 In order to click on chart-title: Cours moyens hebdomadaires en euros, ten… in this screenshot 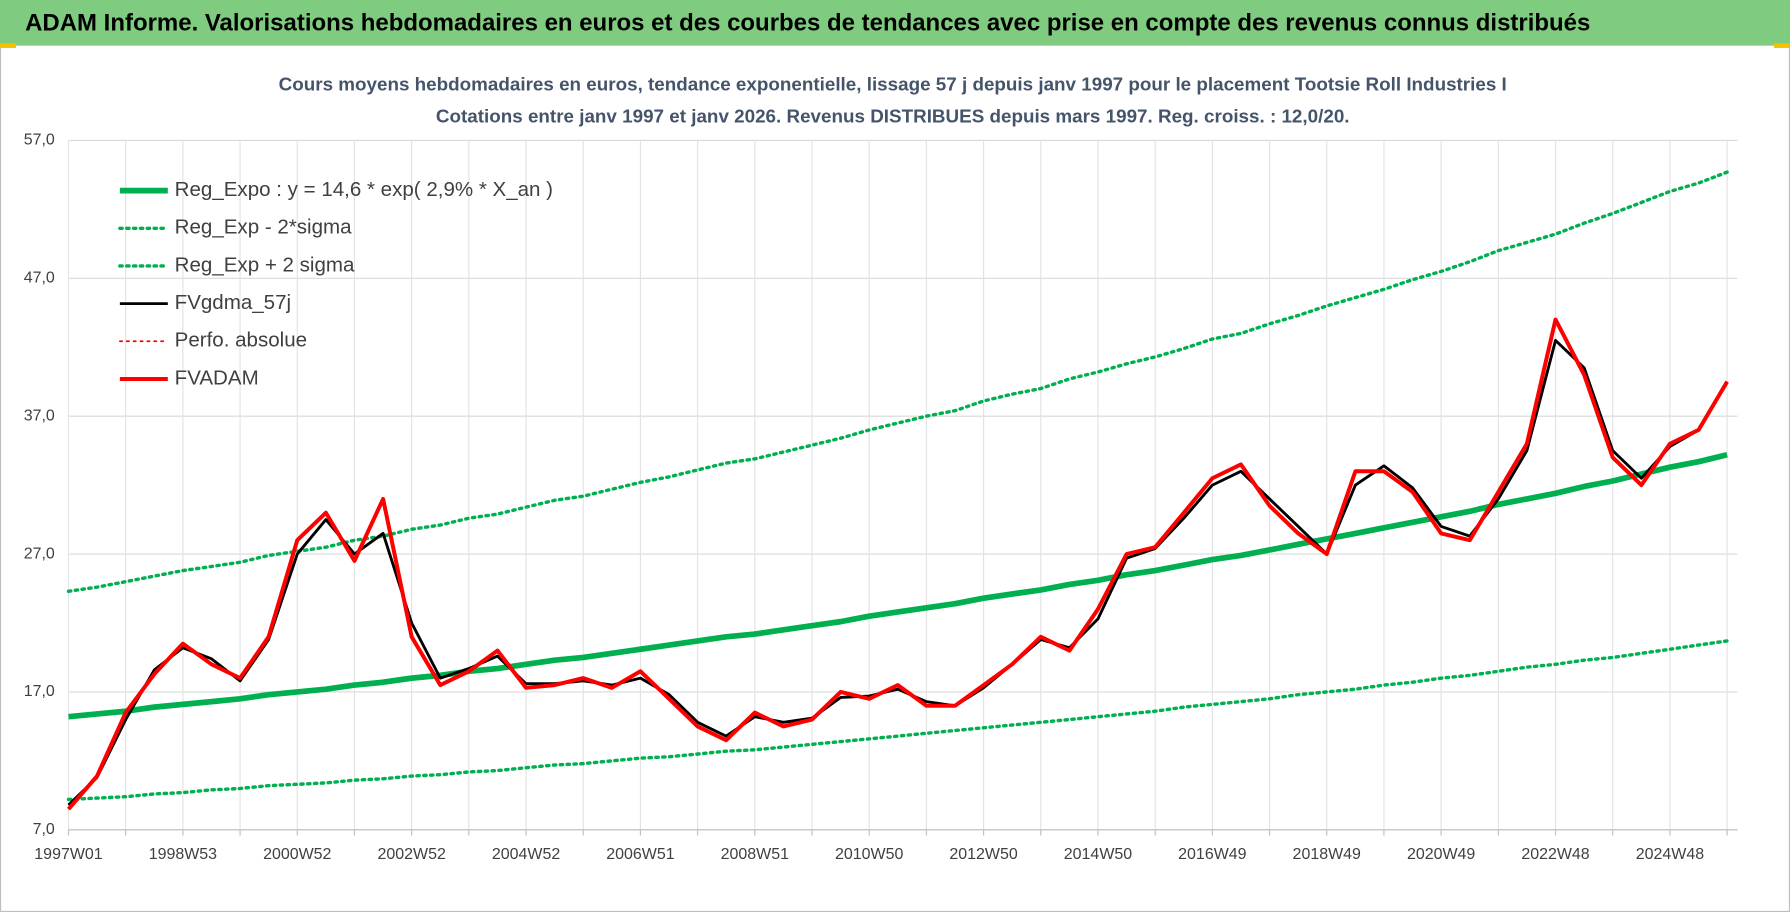, I will do `click(893, 84)`.